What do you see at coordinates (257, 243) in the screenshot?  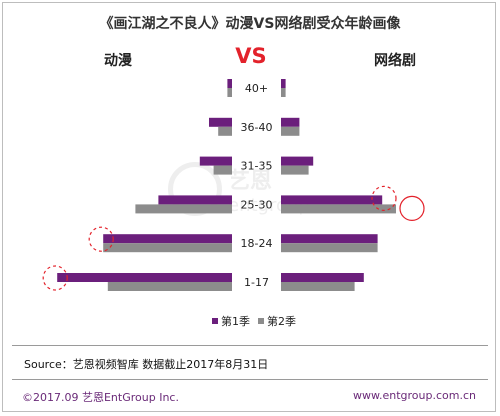 I see `category-label-18-24: 18-24` at bounding box center [257, 243].